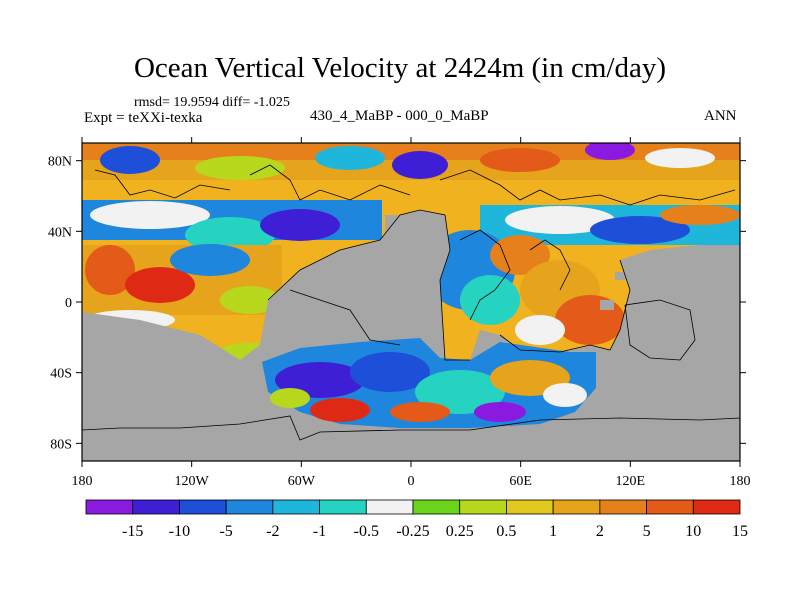 Image resolution: width=800 pixels, height=600 pixels. I want to click on colorbar-label: -0.5, so click(366, 531).